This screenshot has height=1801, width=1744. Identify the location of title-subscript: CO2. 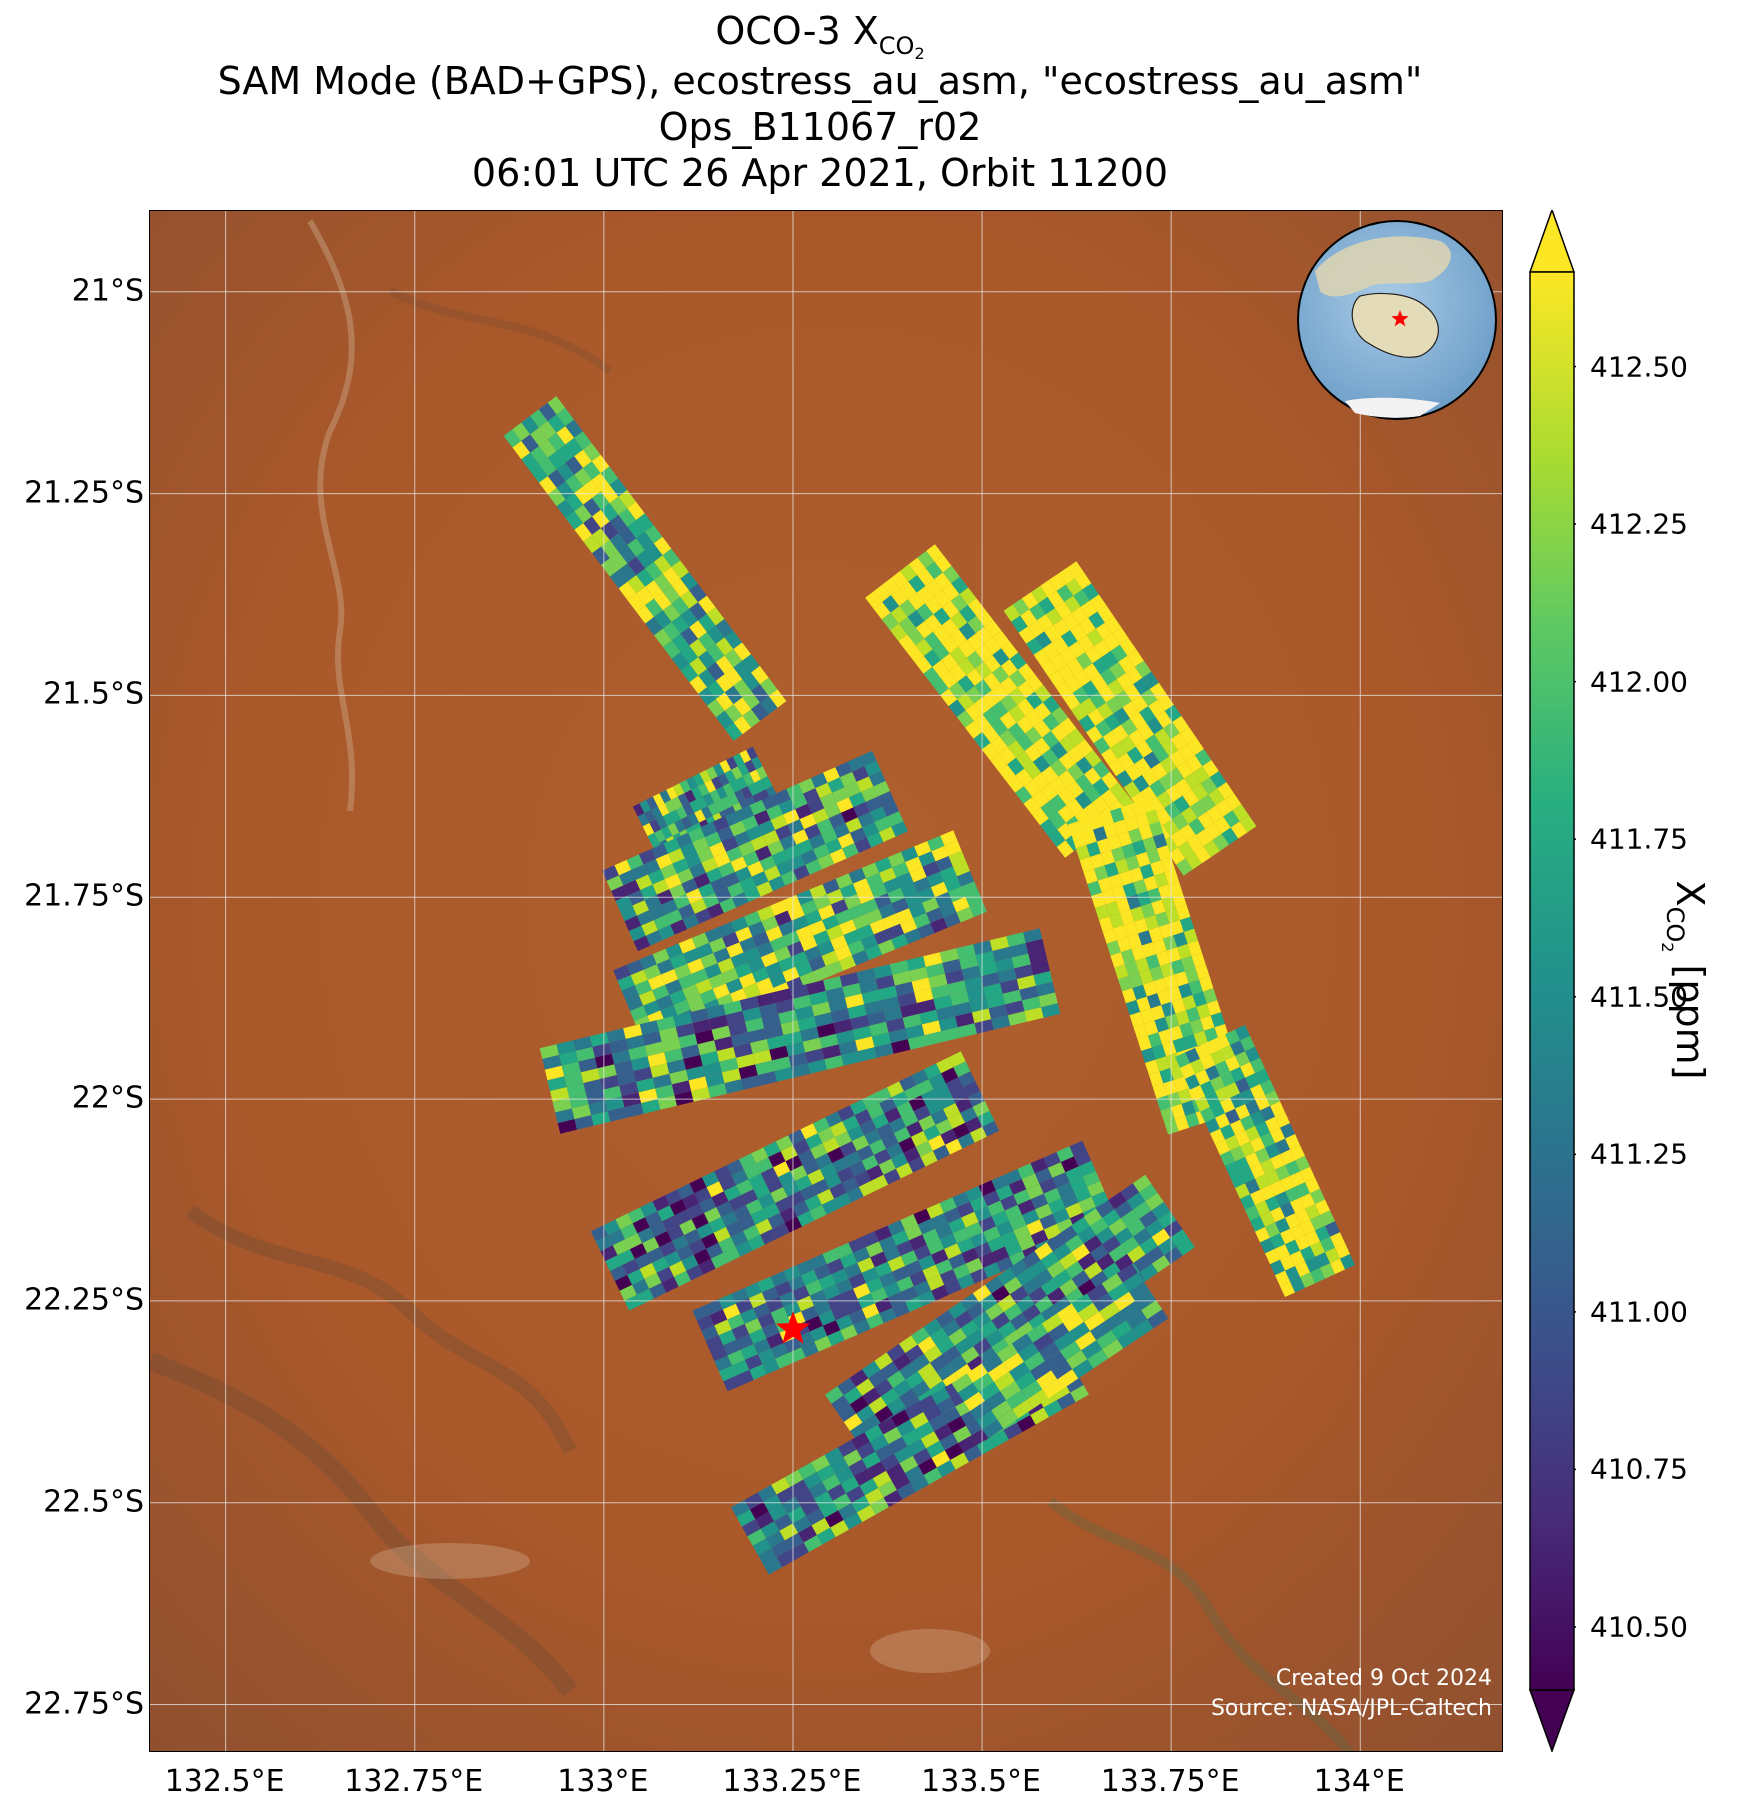
(901, 47).